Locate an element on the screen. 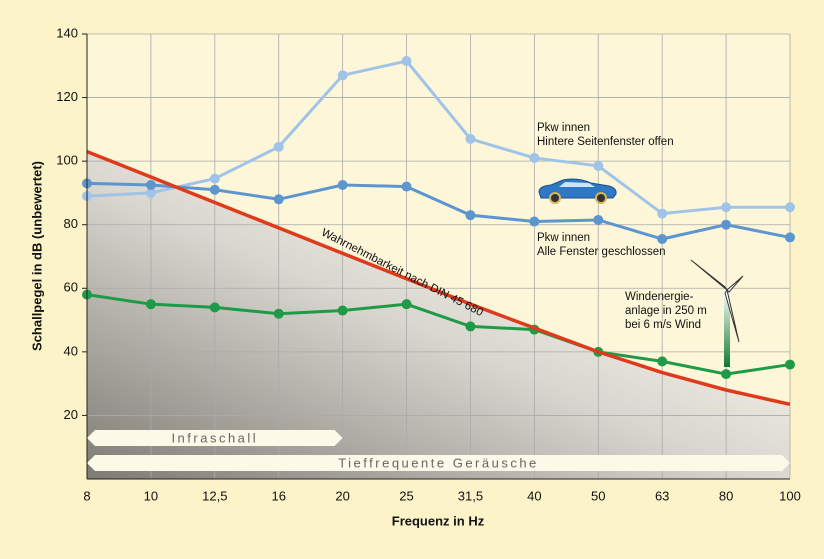 The height and width of the screenshot is (559, 824). y-tick-label: 60 is located at coordinates (71, 287).